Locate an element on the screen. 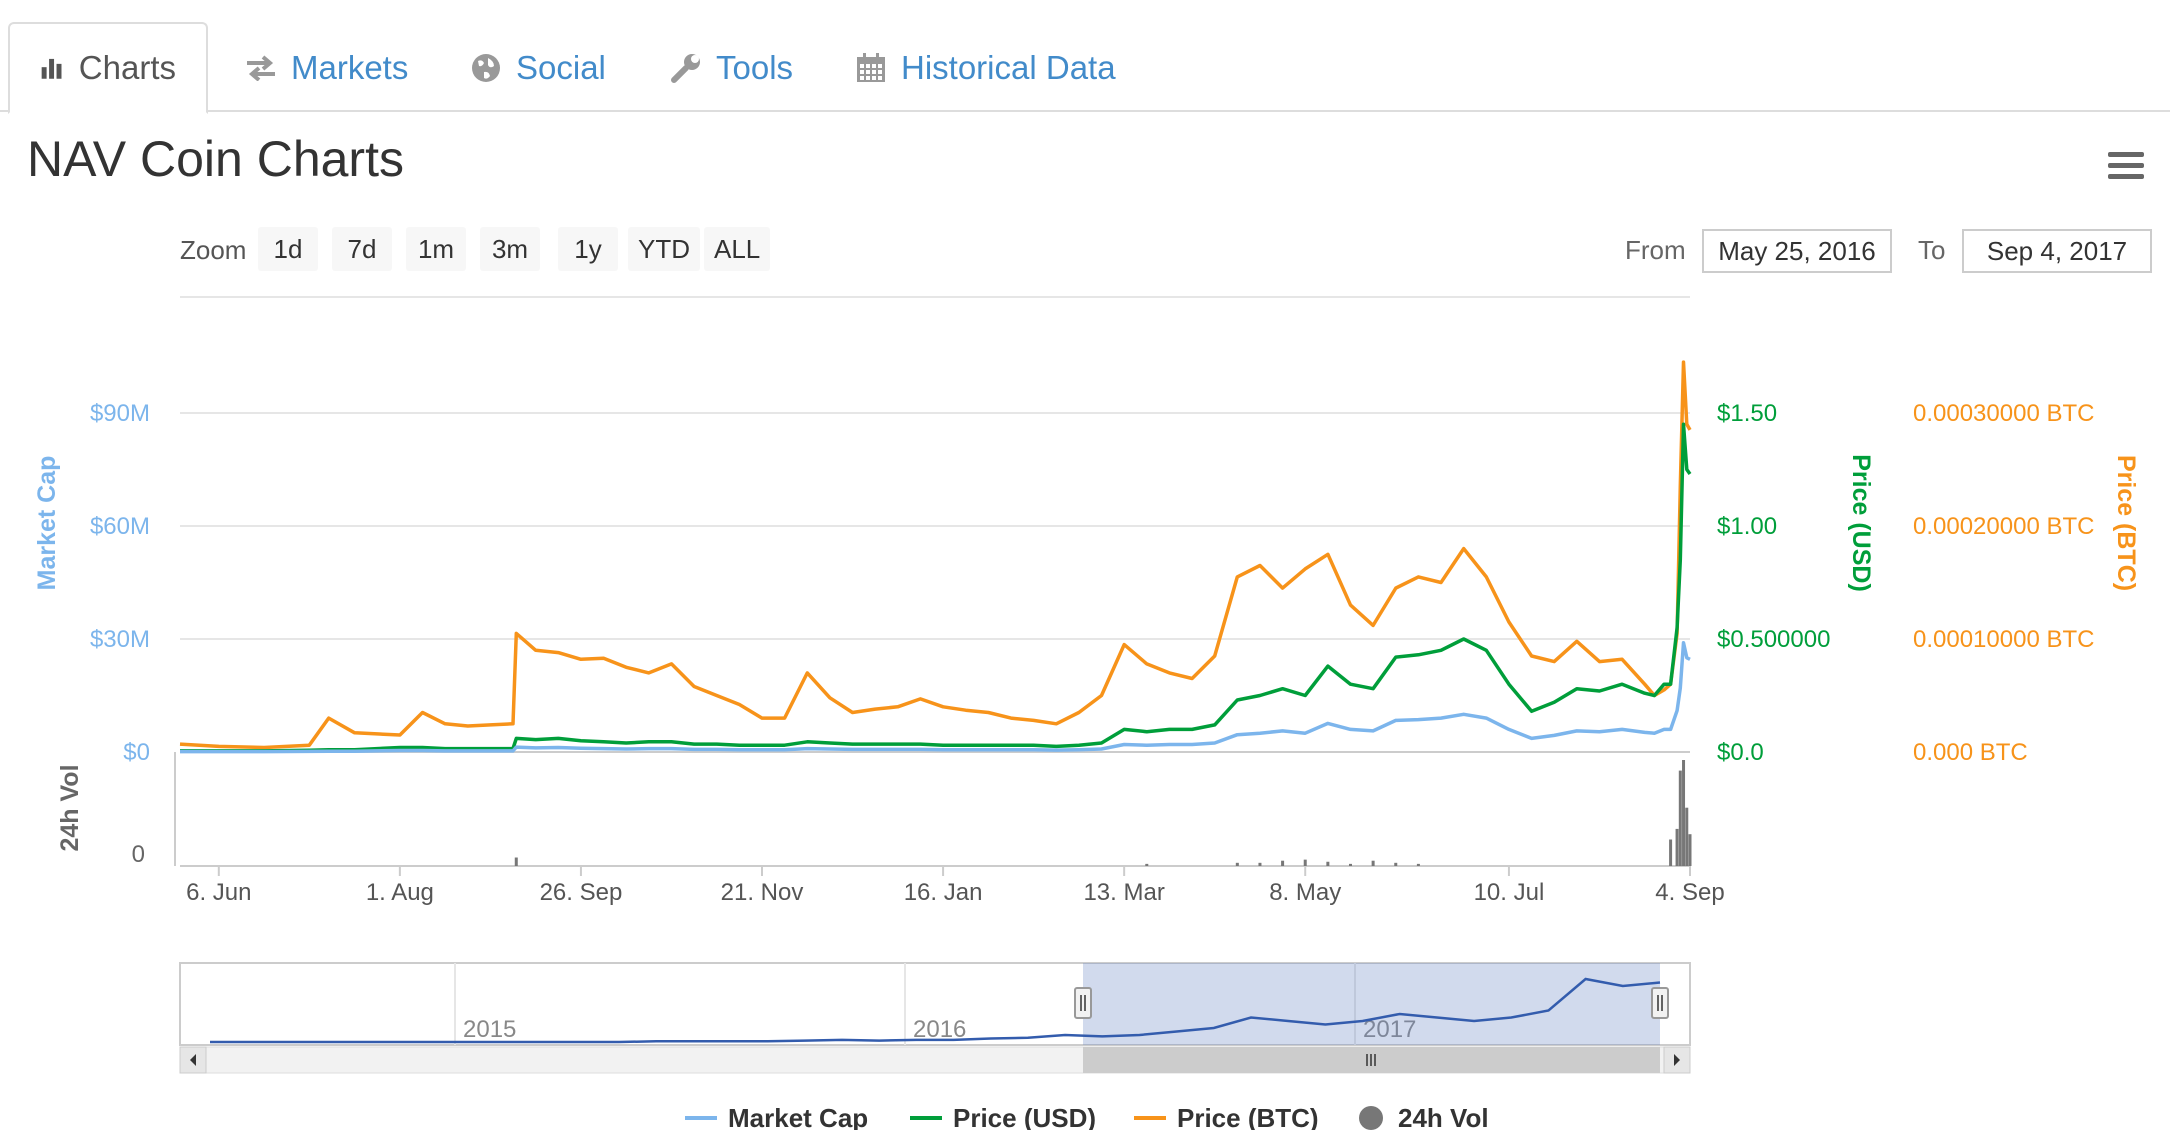 The image size is (2170, 1130). tab-label: Charts is located at coordinates (127, 67).